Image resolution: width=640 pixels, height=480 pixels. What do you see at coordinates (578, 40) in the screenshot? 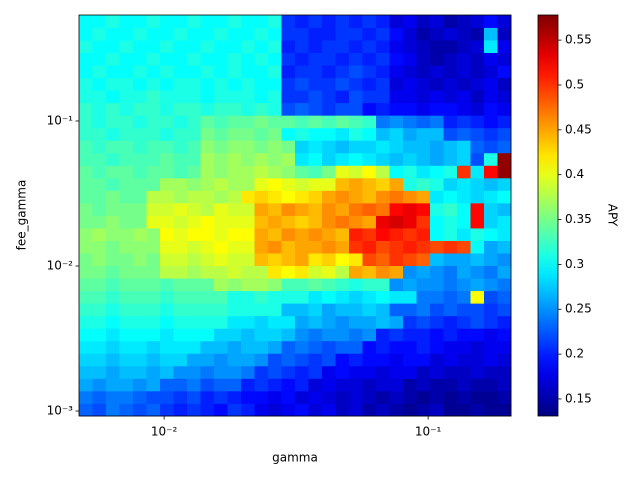
I see `colorbar-tick-label: 0.55` at bounding box center [578, 40].